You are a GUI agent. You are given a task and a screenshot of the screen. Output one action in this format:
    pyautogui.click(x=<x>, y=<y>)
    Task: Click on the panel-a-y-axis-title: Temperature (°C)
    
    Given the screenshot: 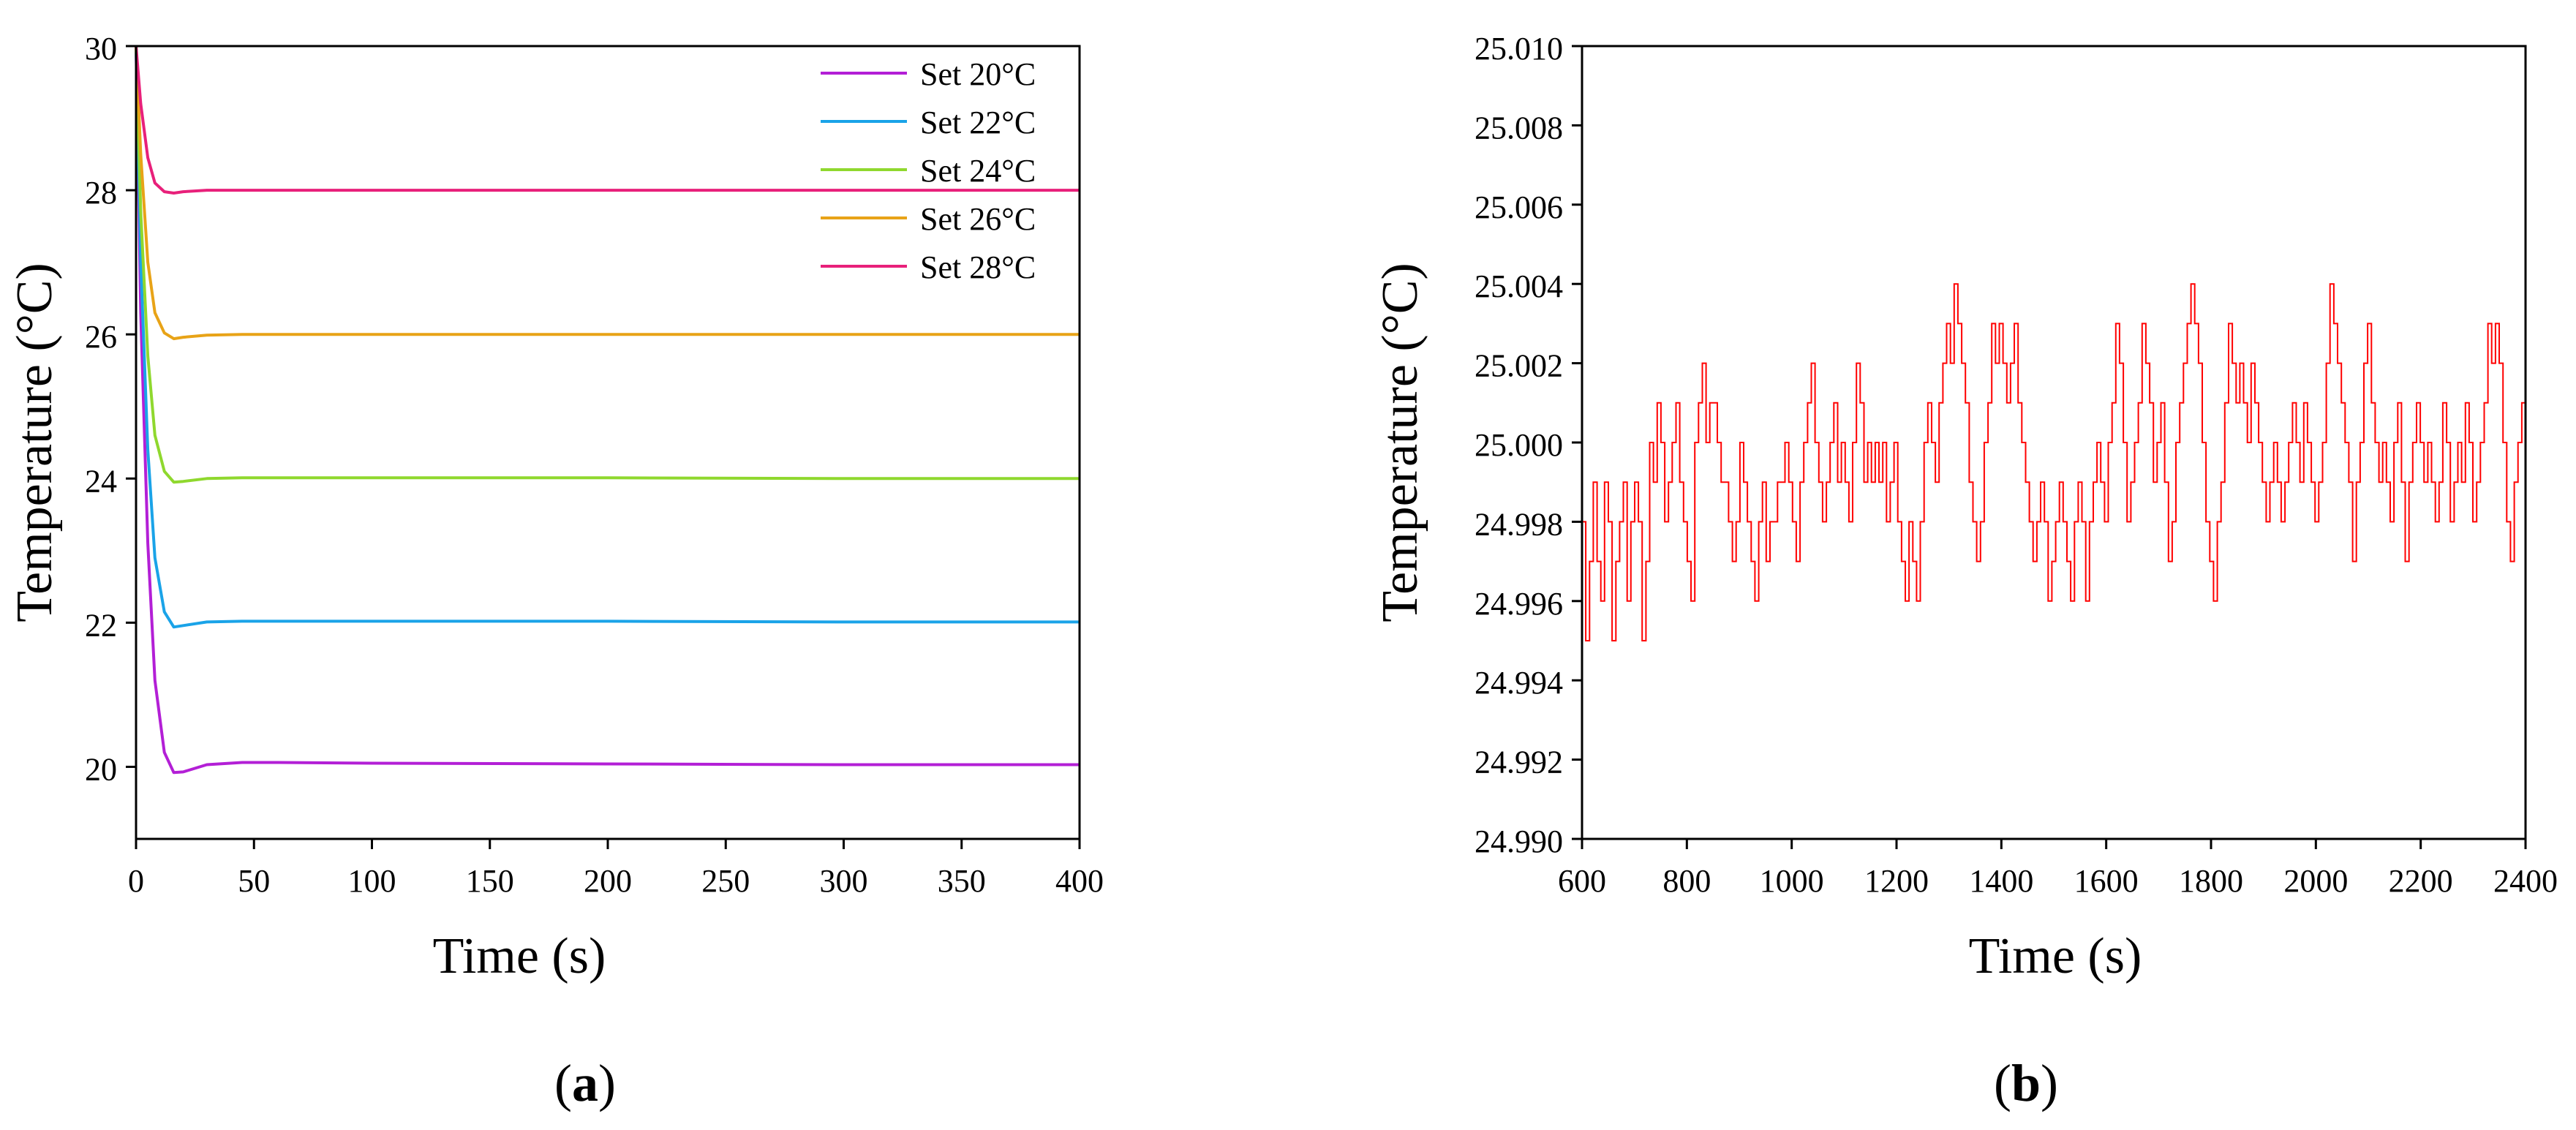 What is the action you would take?
    pyautogui.click(x=35, y=442)
    